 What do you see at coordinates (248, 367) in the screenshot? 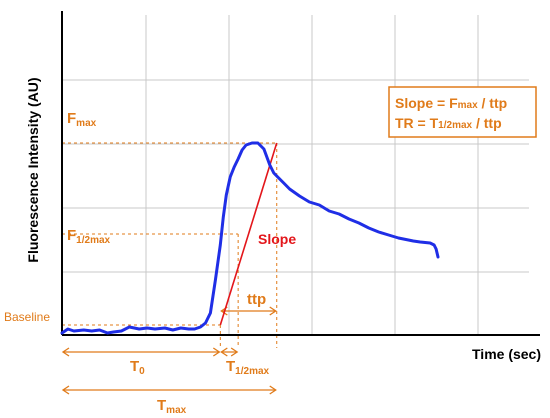
I see `thalf-label: T1/2max` at bounding box center [248, 367].